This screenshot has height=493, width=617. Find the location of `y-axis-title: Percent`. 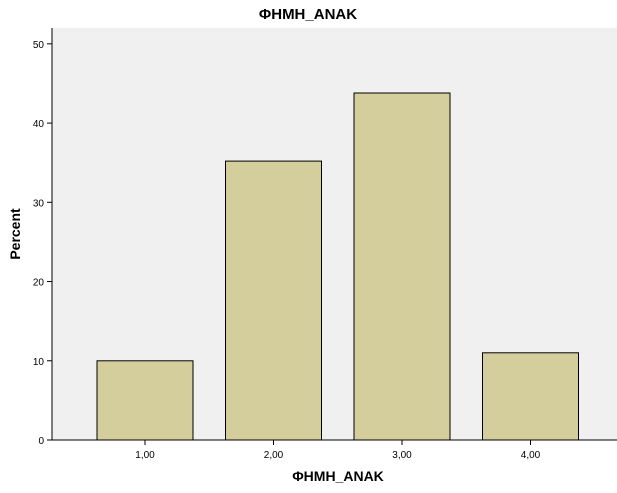

y-axis-title: Percent is located at coordinates (15, 234).